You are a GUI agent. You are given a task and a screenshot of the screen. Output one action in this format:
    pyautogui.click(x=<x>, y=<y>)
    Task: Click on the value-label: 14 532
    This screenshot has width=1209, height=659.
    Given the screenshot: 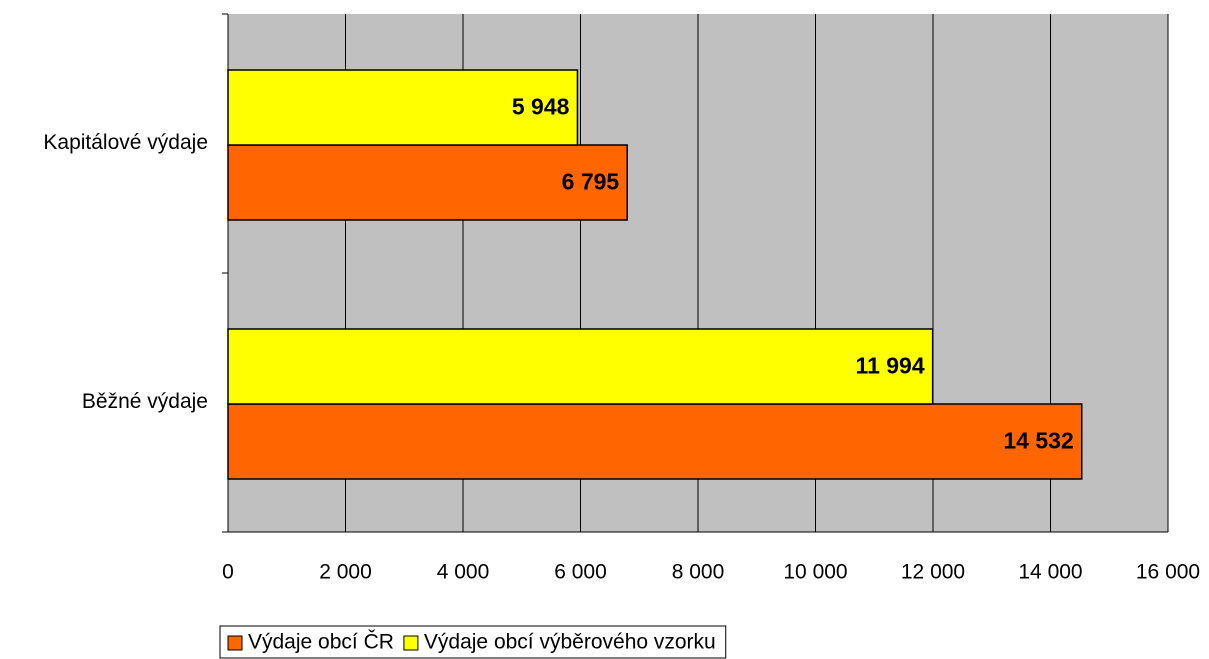 What is the action you would take?
    pyautogui.click(x=1038, y=441)
    